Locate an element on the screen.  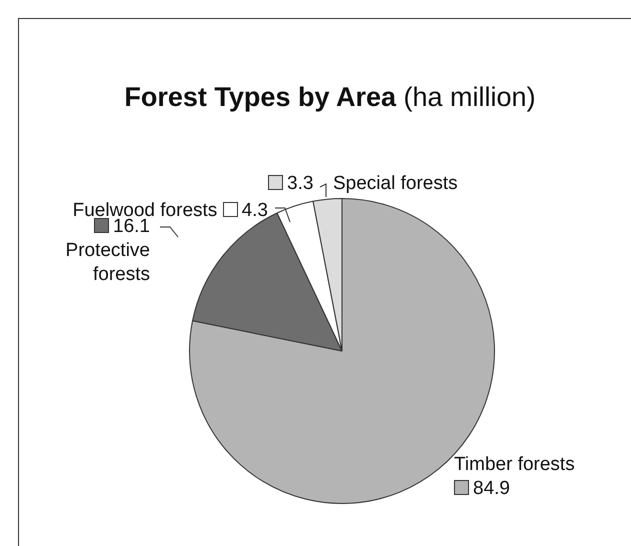
slice-label: Protective forests is located at coordinates (108, 262).